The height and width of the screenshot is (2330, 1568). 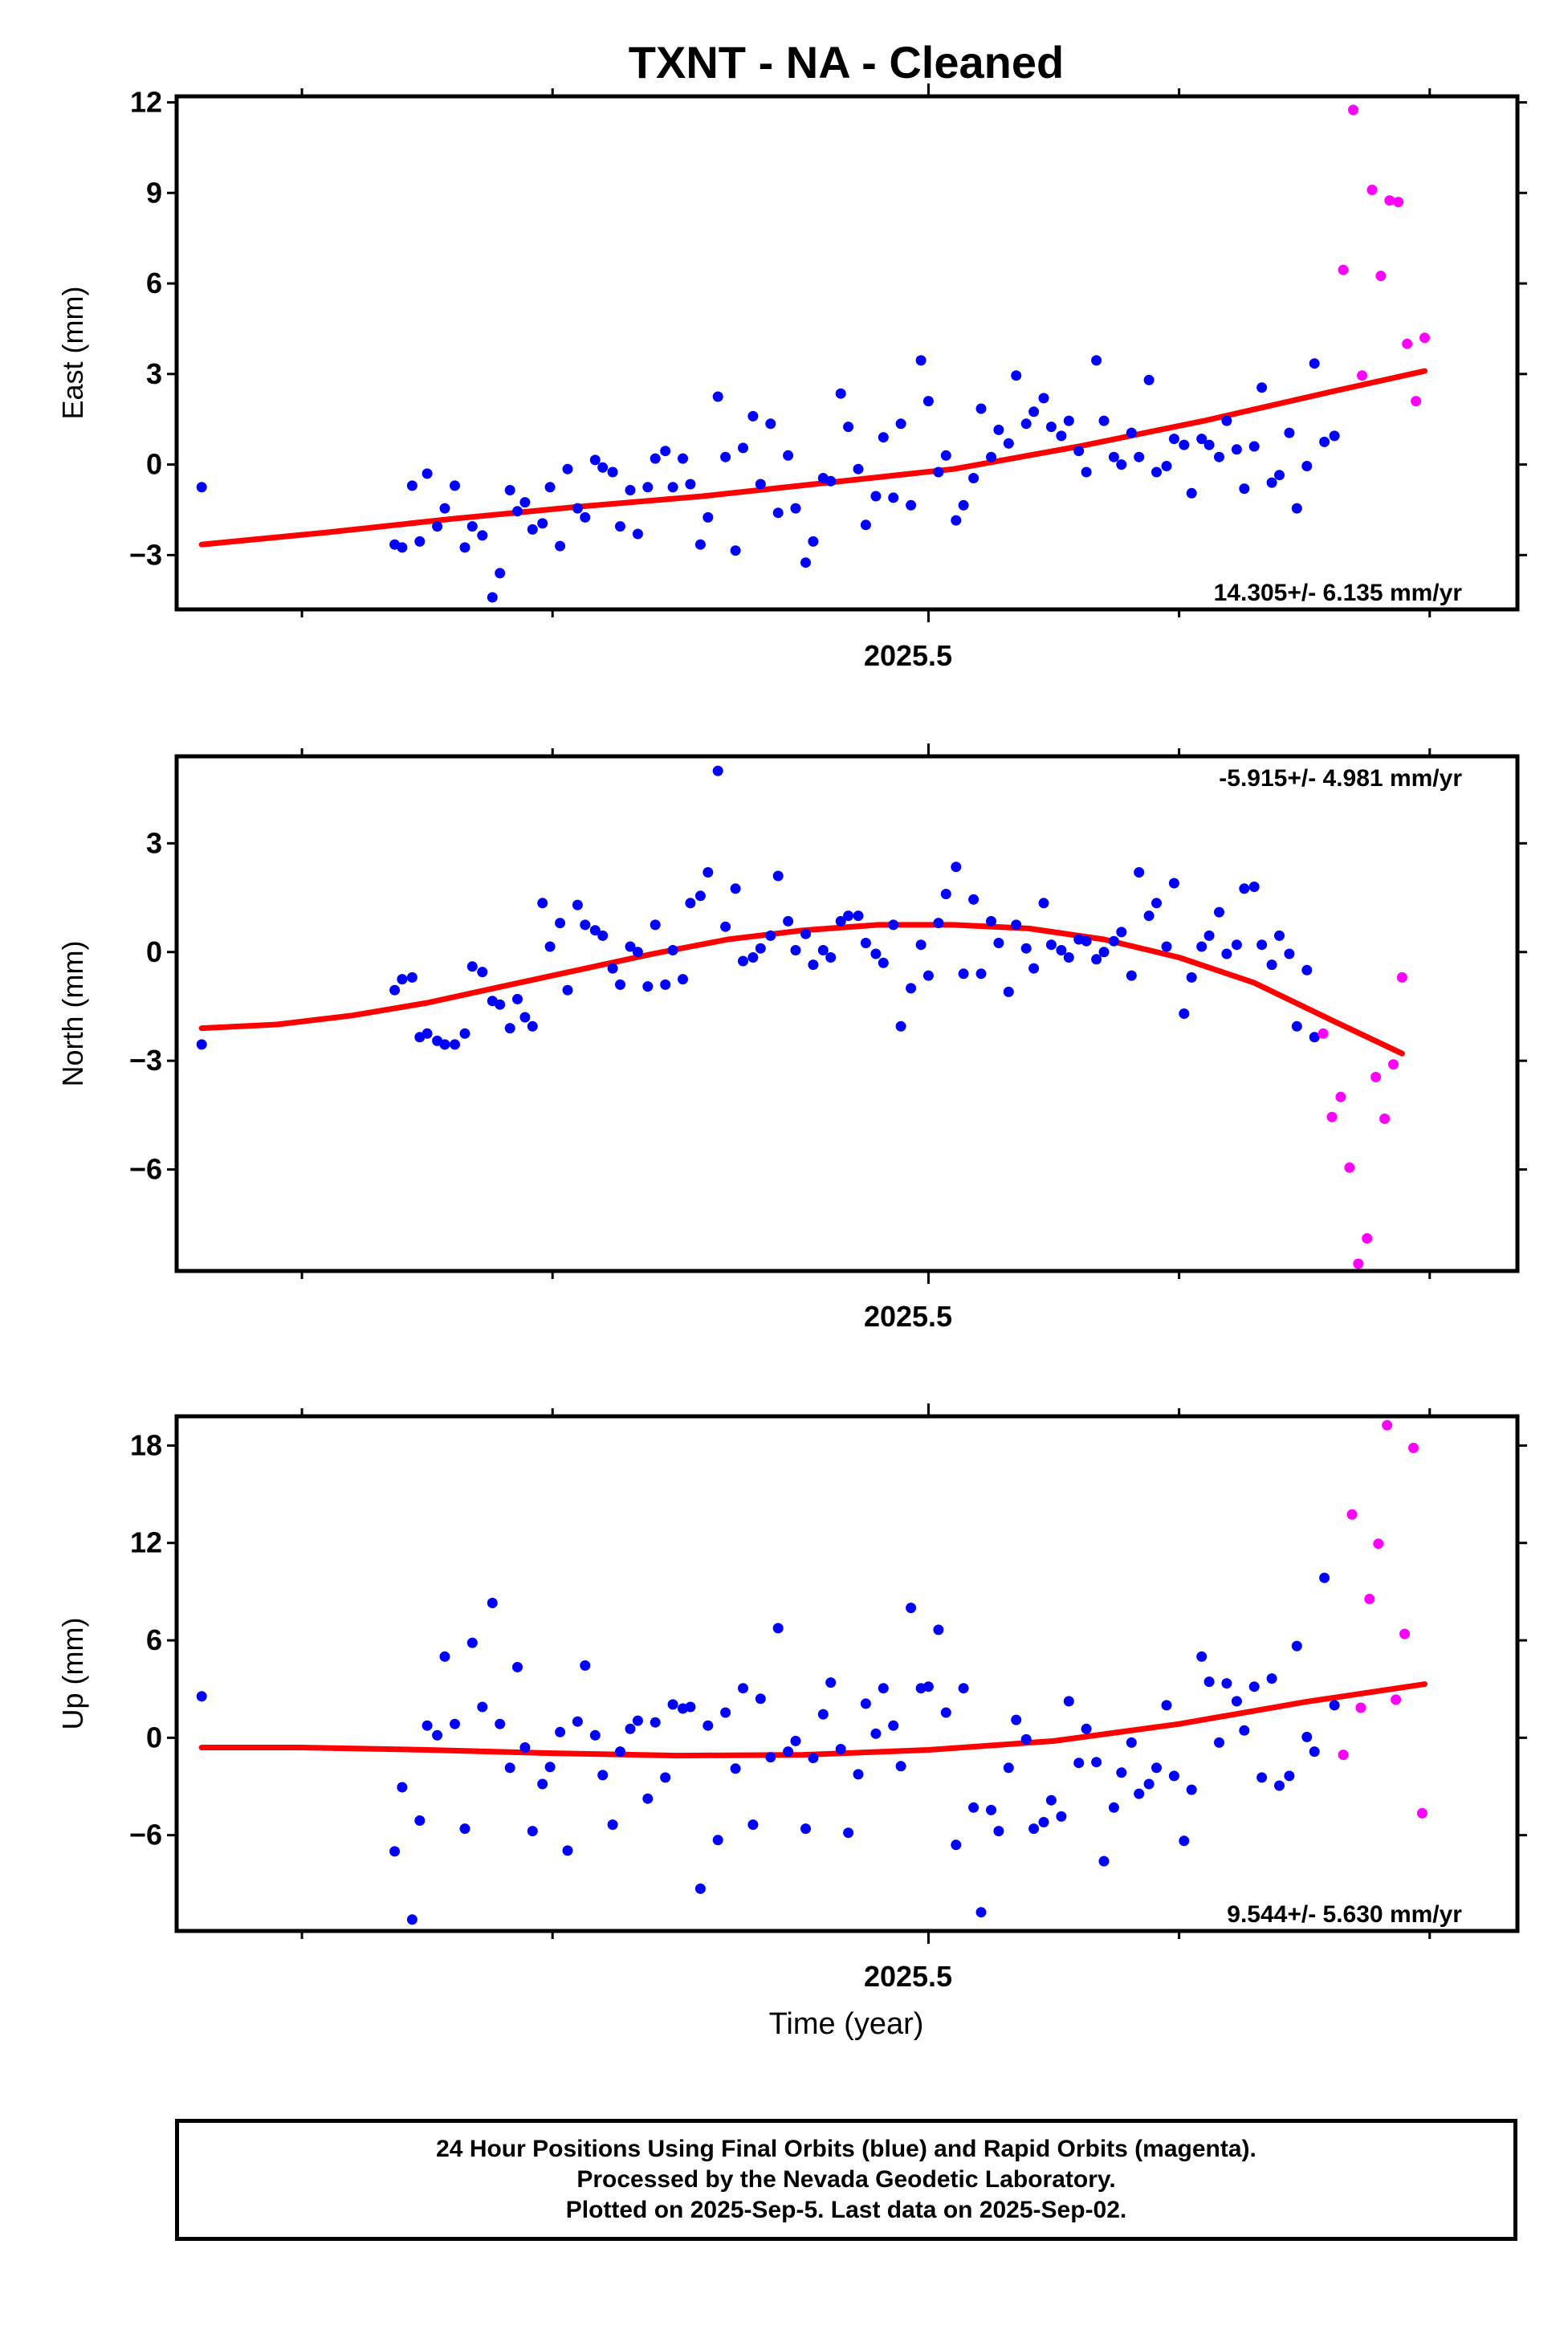 What do you see at coordinates (72, 353) in the screenshot?
I see `east-ylabel: East (mm)` at bounding box center [72, 353].